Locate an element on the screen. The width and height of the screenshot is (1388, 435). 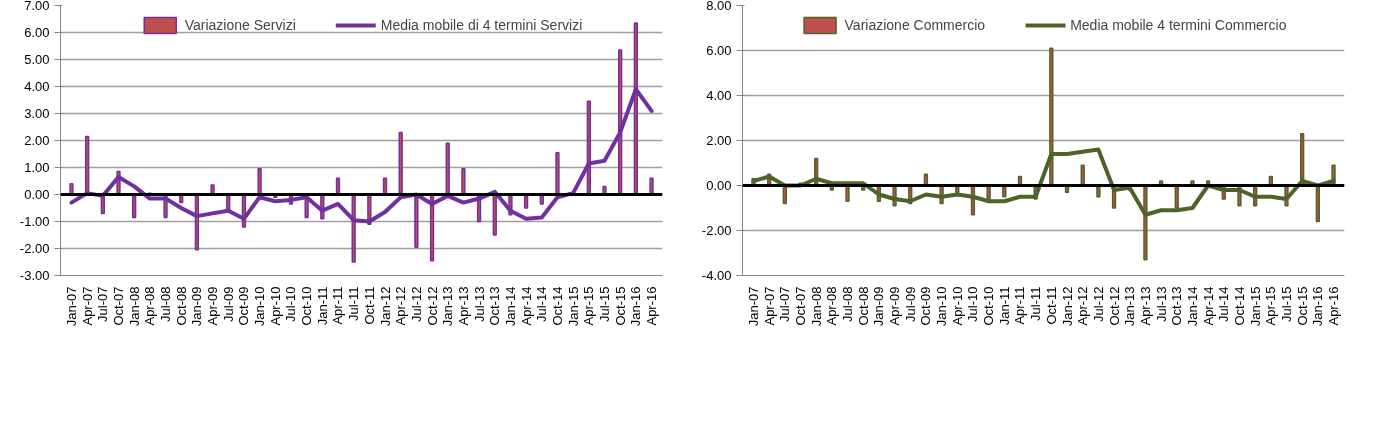
legend-label: Media mobile di 4 termini Servizi is located at coordinates (481, 25).